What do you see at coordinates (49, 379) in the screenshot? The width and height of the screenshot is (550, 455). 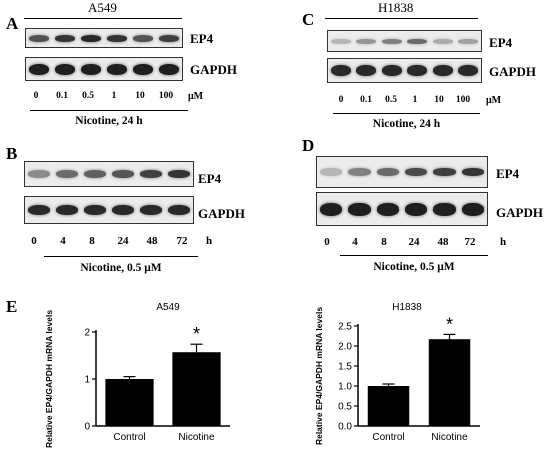 I see `y-axis-label: Relative EP4/GAPDH mRNA levels` at bounding box center [49, 379].